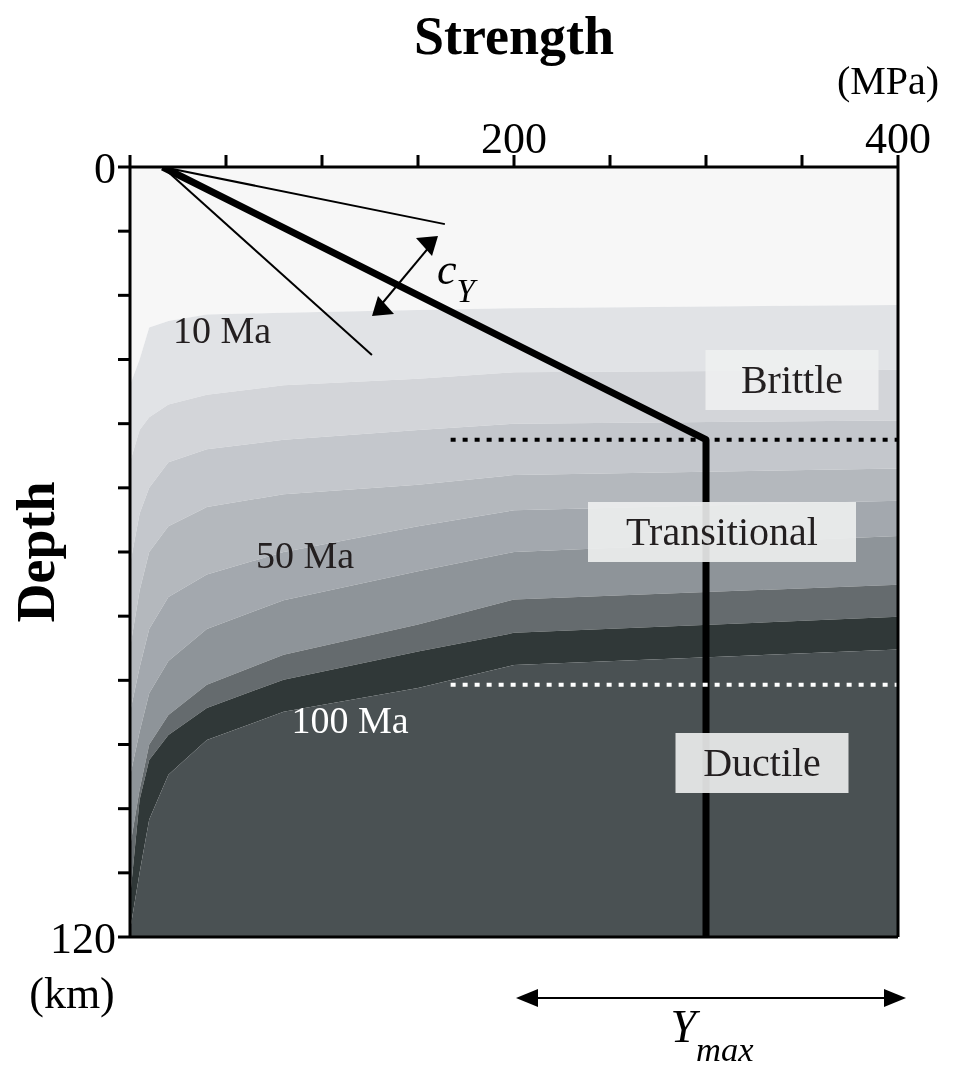 This screenshot has width=962, height=1072. What do you see at coordinates (514, 36) in the screenshot?
I see `chart-title: Strength` at bounding box center [514, 36].